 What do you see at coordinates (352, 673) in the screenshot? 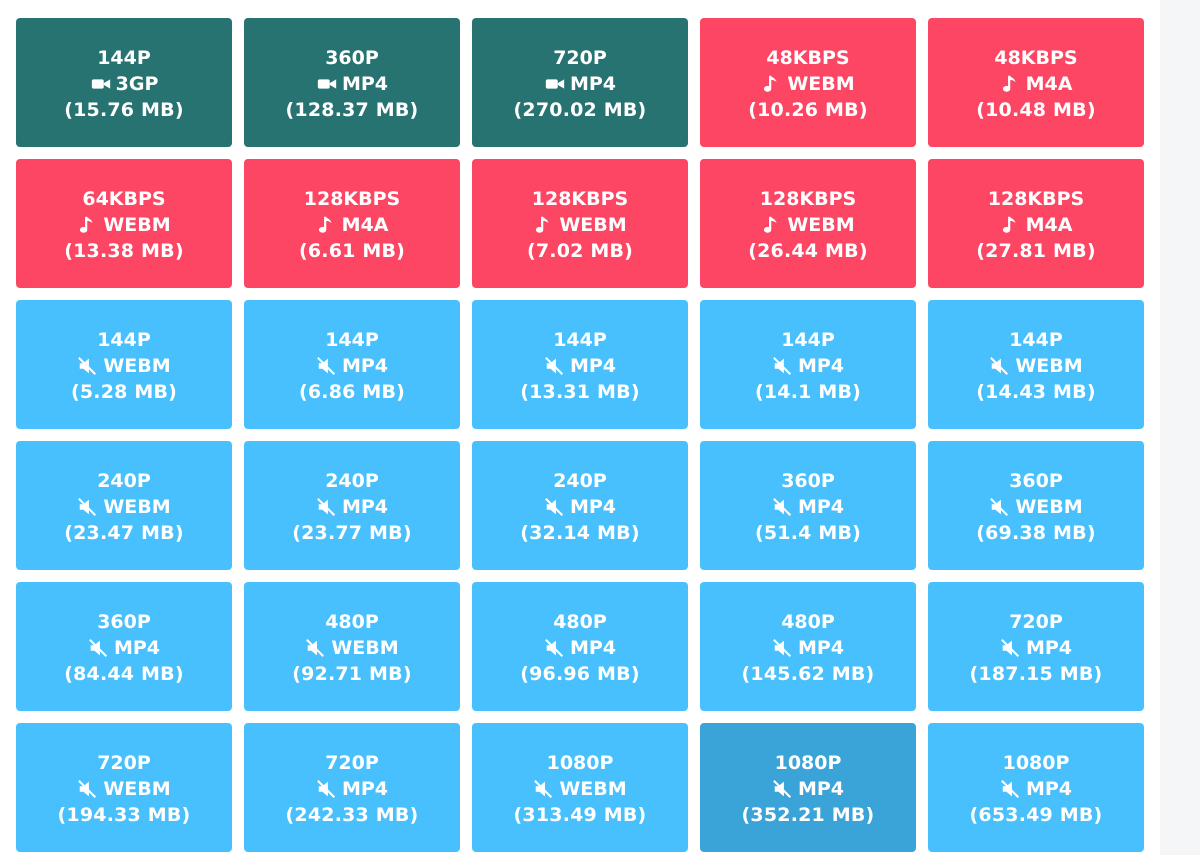
I see `file-size-label: (92.71 MB)` at bounding box center [352, 673].